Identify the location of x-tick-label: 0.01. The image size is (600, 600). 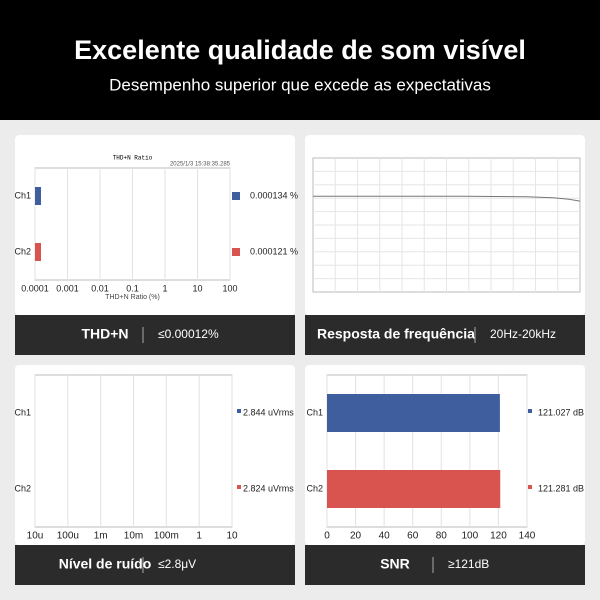
(100, 288).